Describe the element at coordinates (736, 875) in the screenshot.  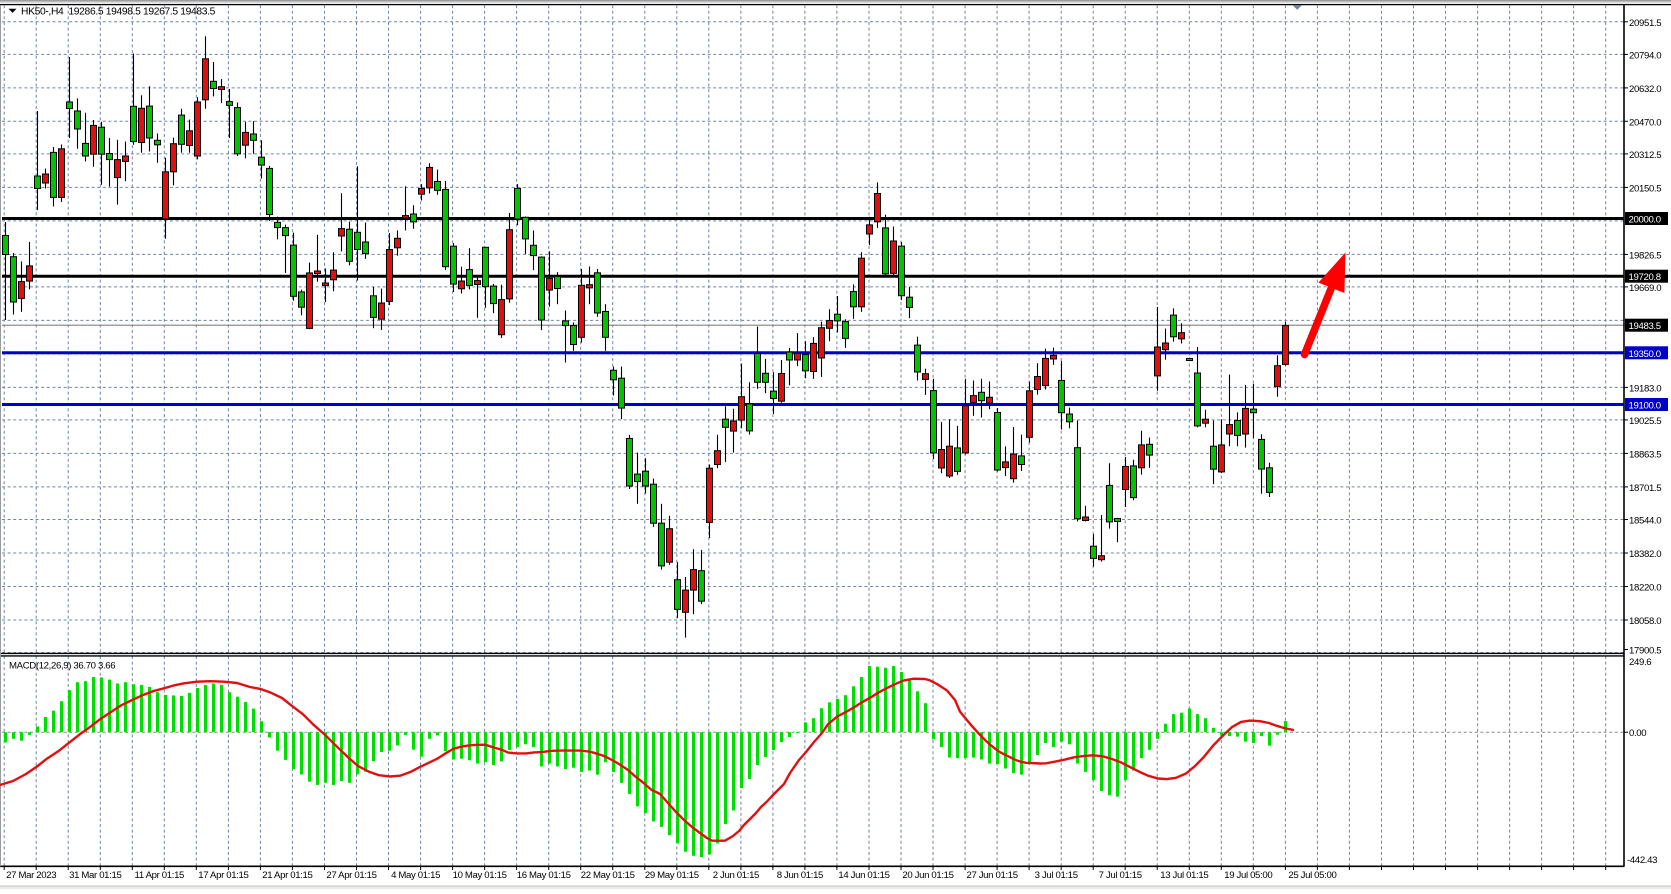
I see `svg-text: 2 Jun 01:15` at that location.